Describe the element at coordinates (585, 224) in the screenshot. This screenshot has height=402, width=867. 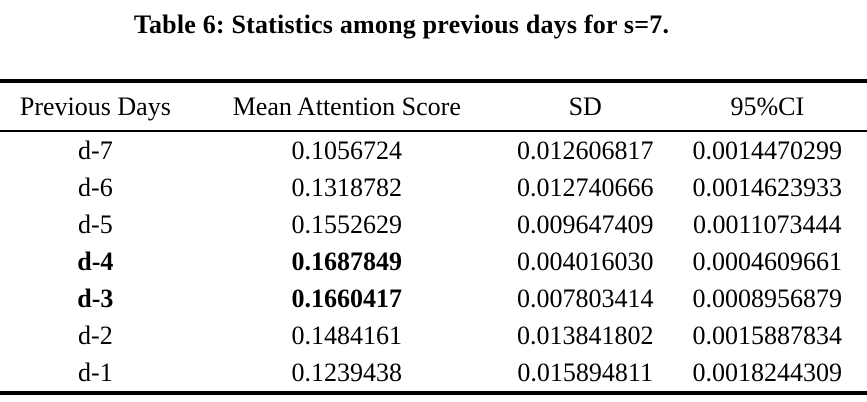
I see `cell-sd: 0.009647409` at that location.